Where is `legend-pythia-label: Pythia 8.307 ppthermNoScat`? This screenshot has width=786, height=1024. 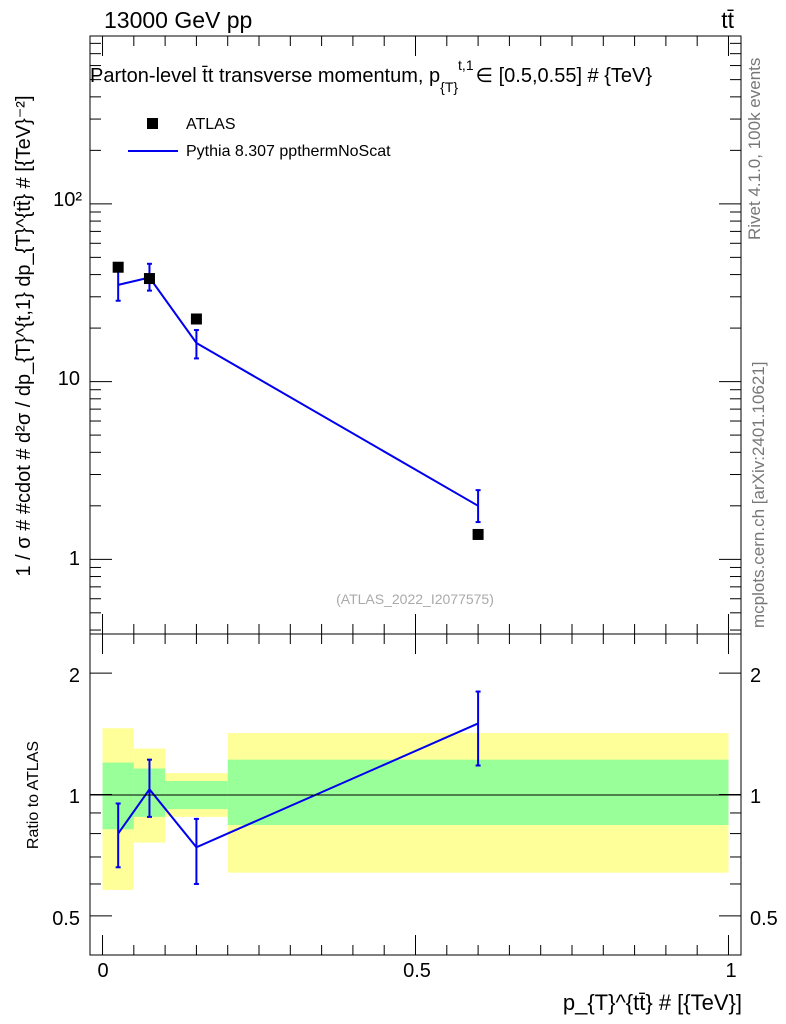 legend-pythia-label: Pythia 8.307 ppthermNoScat is located at coordinates (288, 151).